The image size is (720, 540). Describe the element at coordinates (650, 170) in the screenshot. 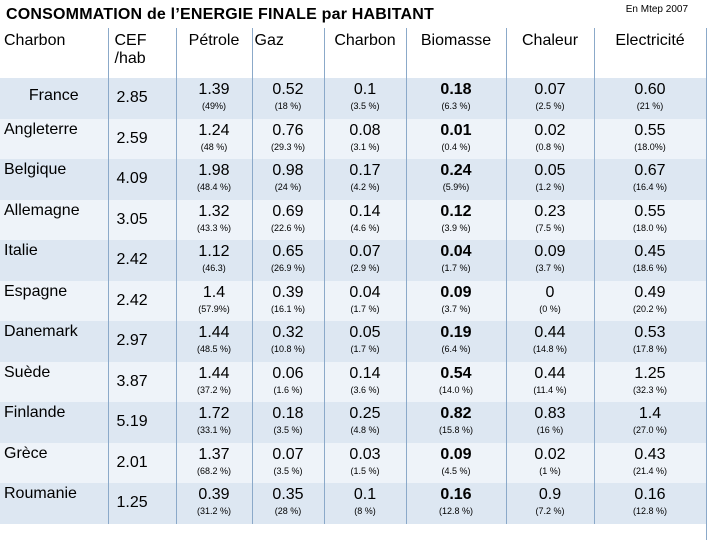

I see `cell-value: 0.67` at that location.